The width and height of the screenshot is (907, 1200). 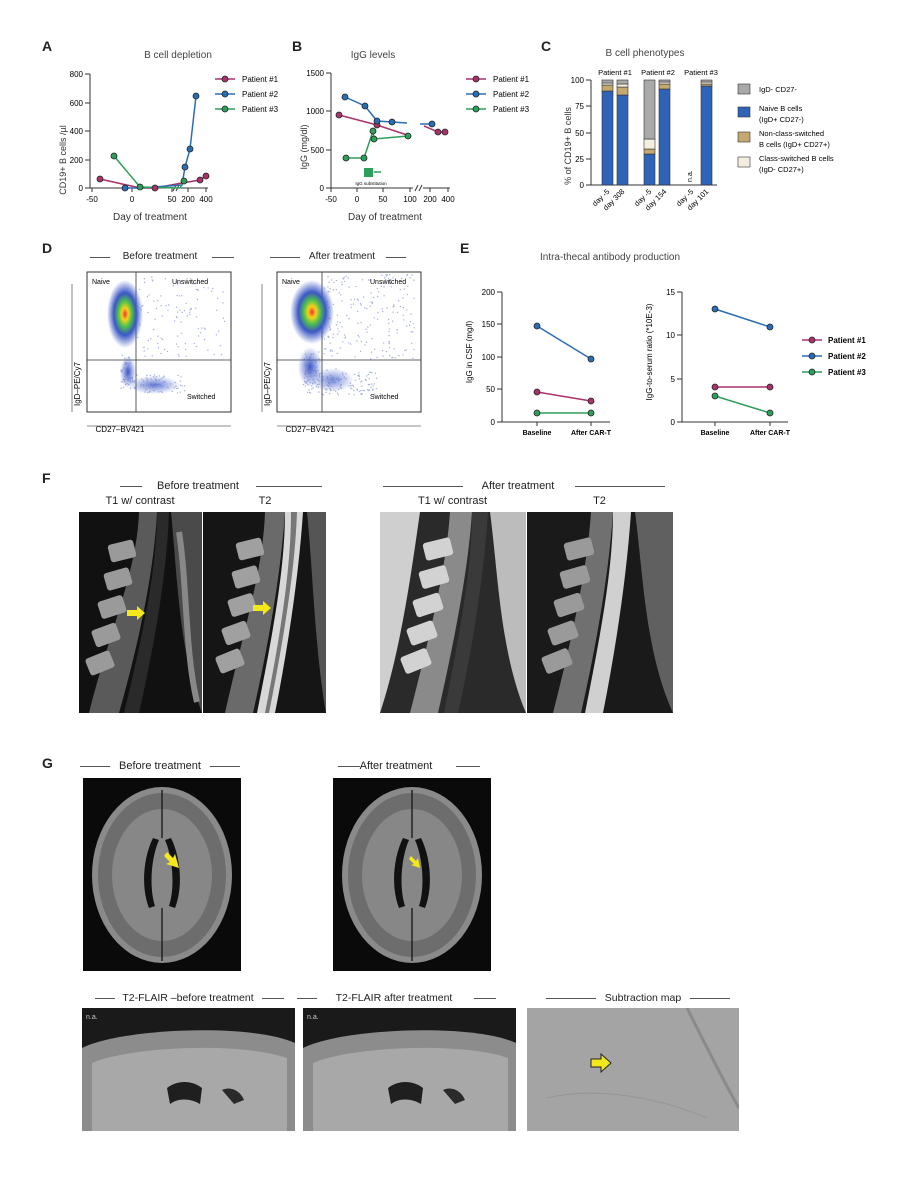 I want to click on chart-b-xlabel: Day of treatment, so click(x=385, y=217).